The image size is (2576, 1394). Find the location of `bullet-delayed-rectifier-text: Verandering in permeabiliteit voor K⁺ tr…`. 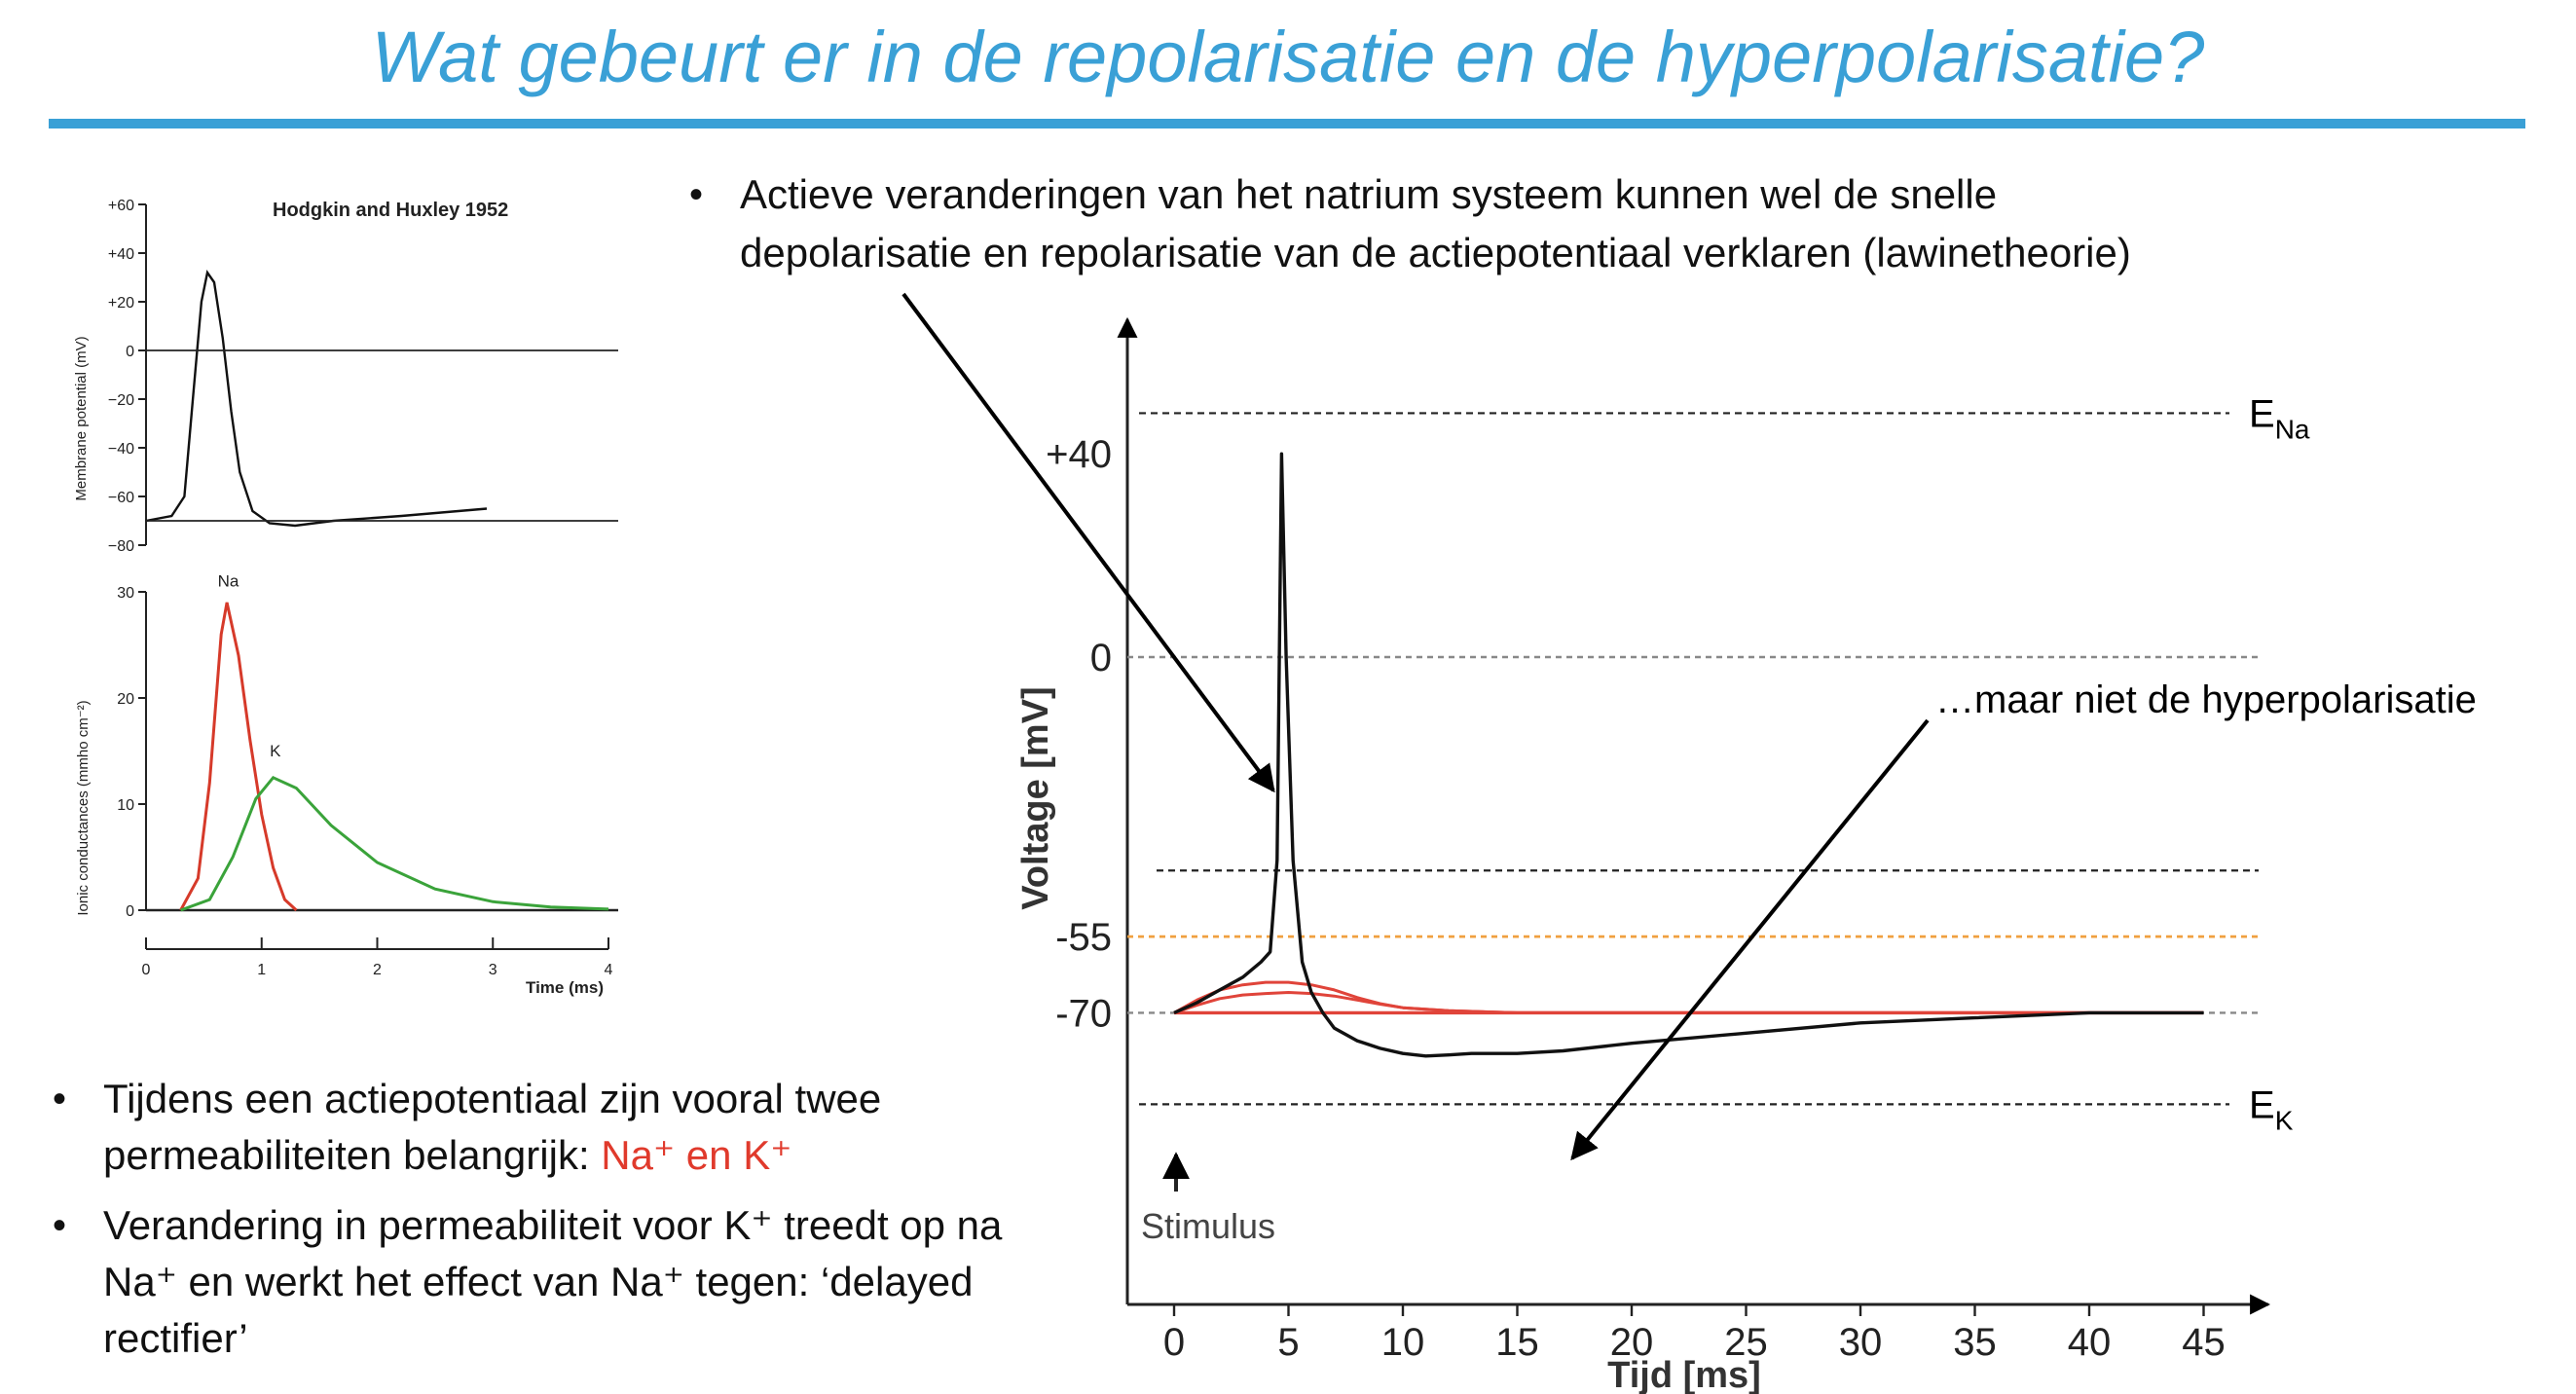

bullet-delayed-rectifier-text: Verandering in permeabiliteit voor K⁺ tr… is located at coordinates (553, 1281).